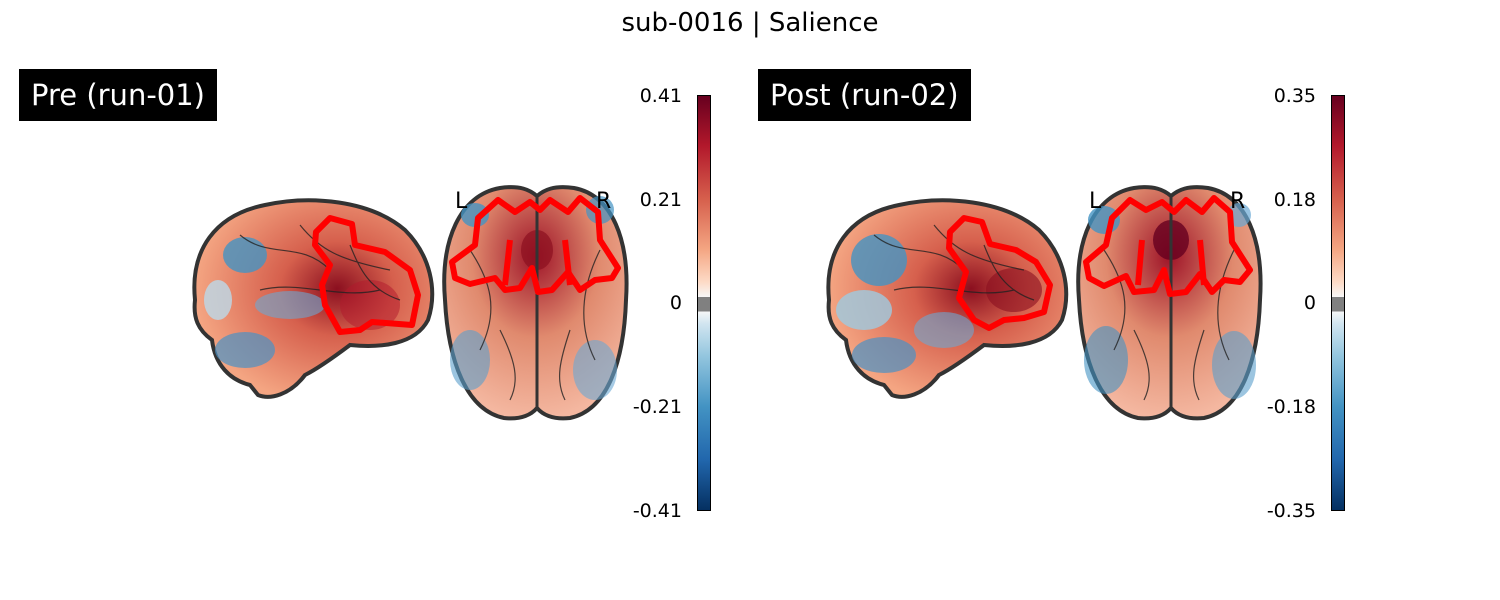 This screenshot has height=600, width=1500. What do you see at coordinates (604, 201) in the screenshot?
I see `orientation-right-pre: R` at bounding box center [604, 201].